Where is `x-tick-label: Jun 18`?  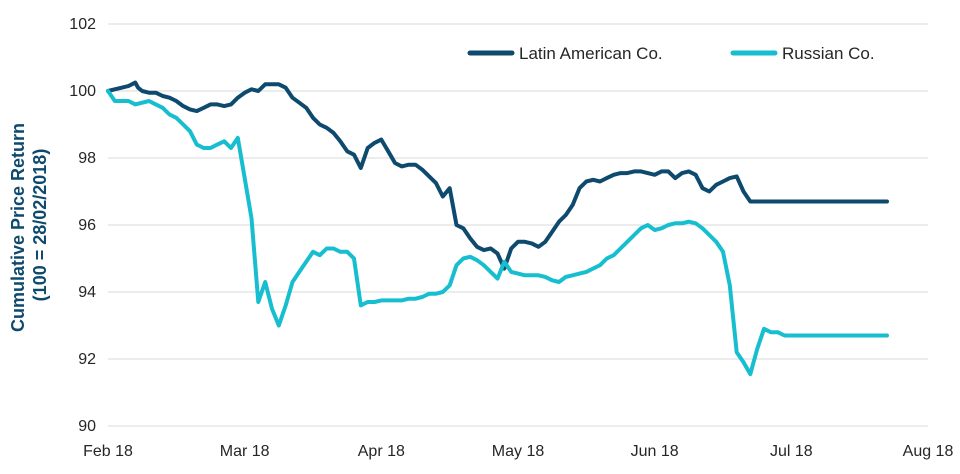 x-tick-label: Jun 18 is located at coordinates (655, 451).